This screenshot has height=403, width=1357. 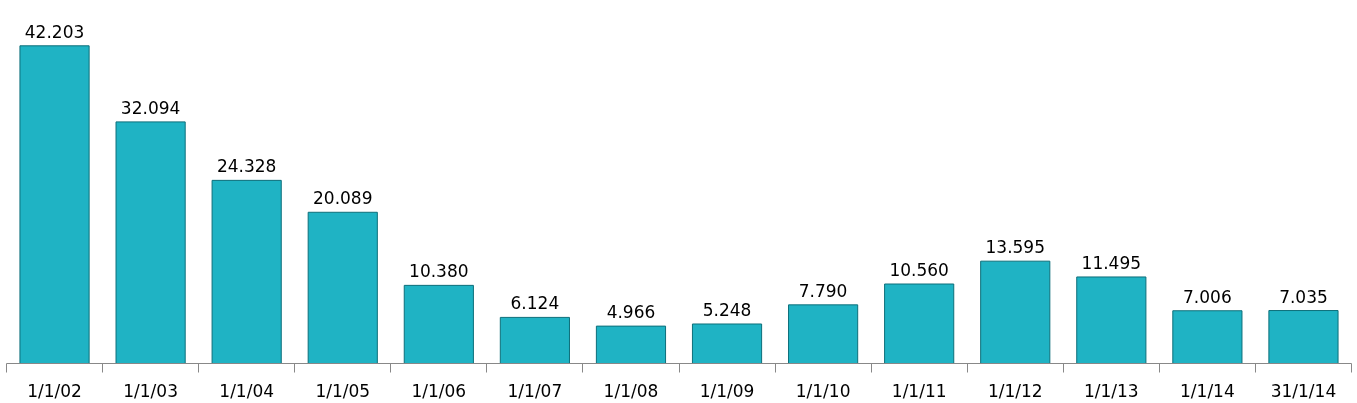 What do you see at coordinates (727, 390) in the screenshot?
I see `x-tick-label: 1/1/09` at bounding box center [727, 390].